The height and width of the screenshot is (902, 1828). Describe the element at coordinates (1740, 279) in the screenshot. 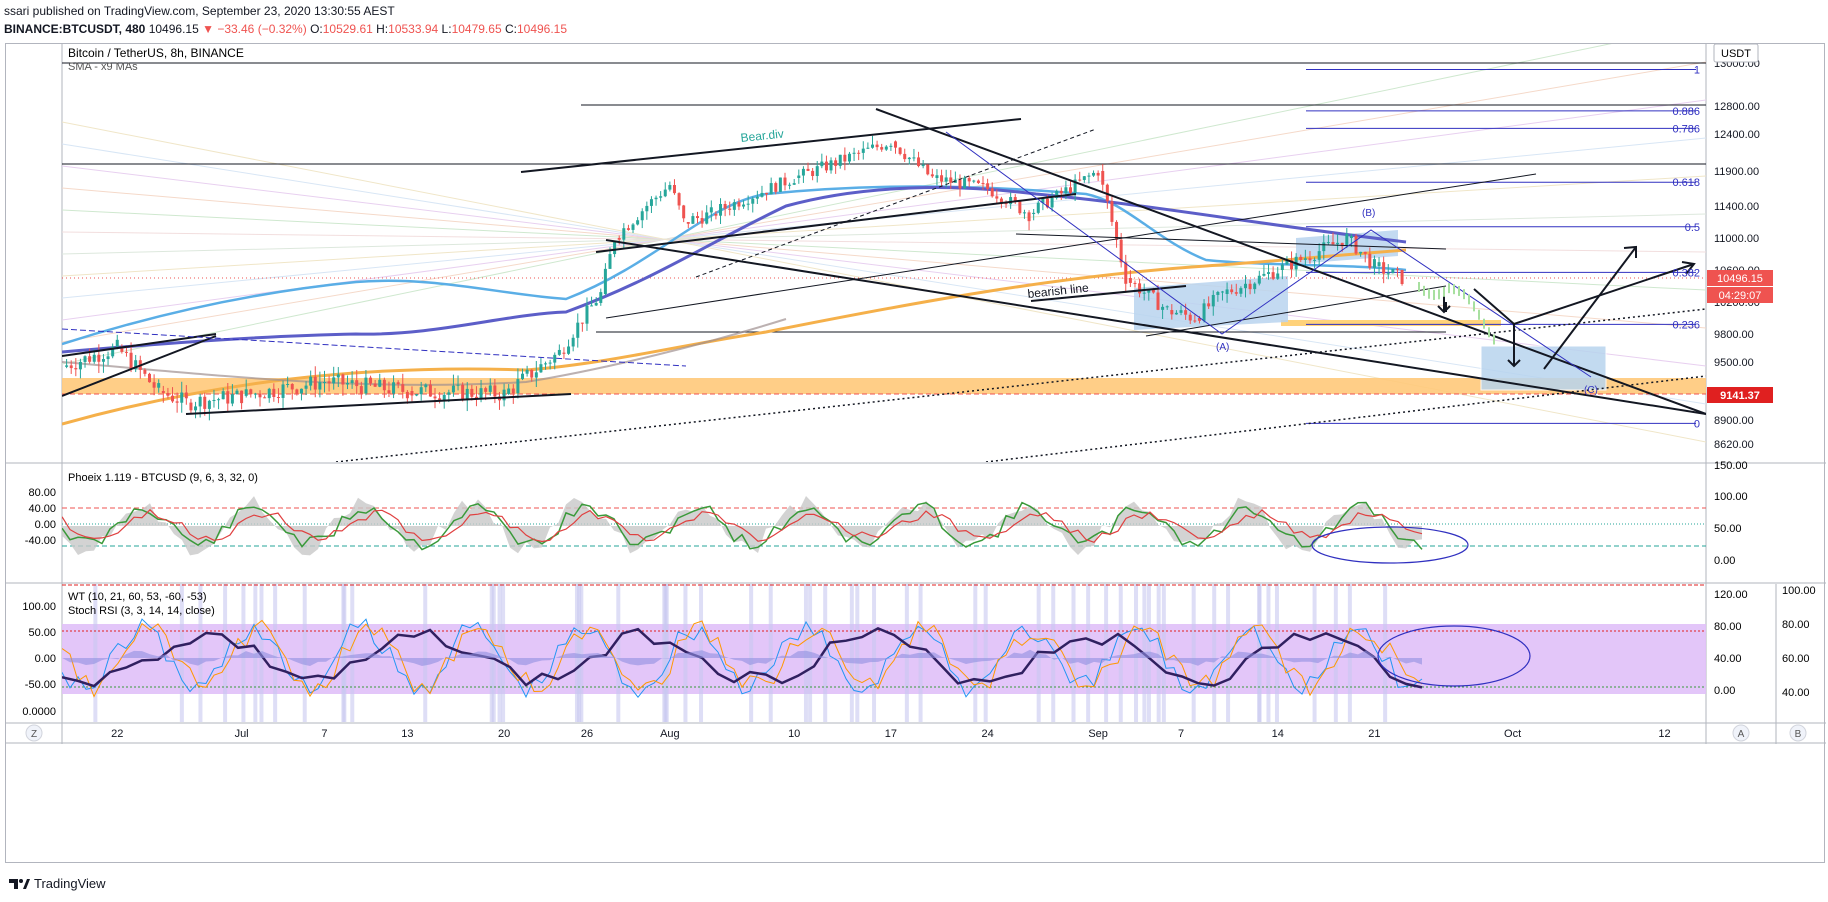

I see `last-price-tag-label: 10496.15` at that location.